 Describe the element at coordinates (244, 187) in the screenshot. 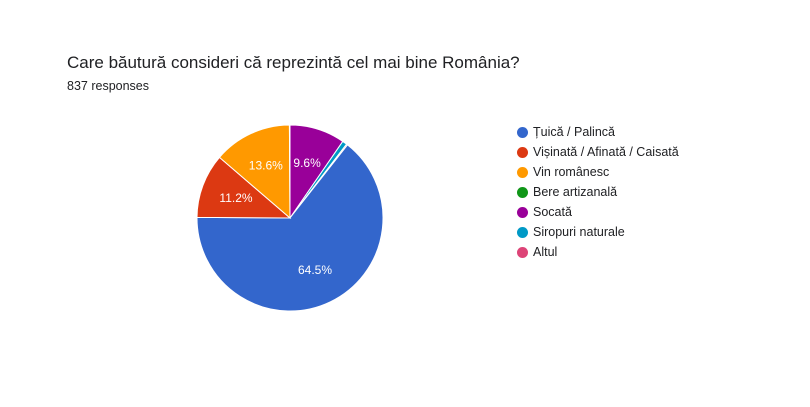

I see `pie-slice-visinata-afinata-caisata` at that location.